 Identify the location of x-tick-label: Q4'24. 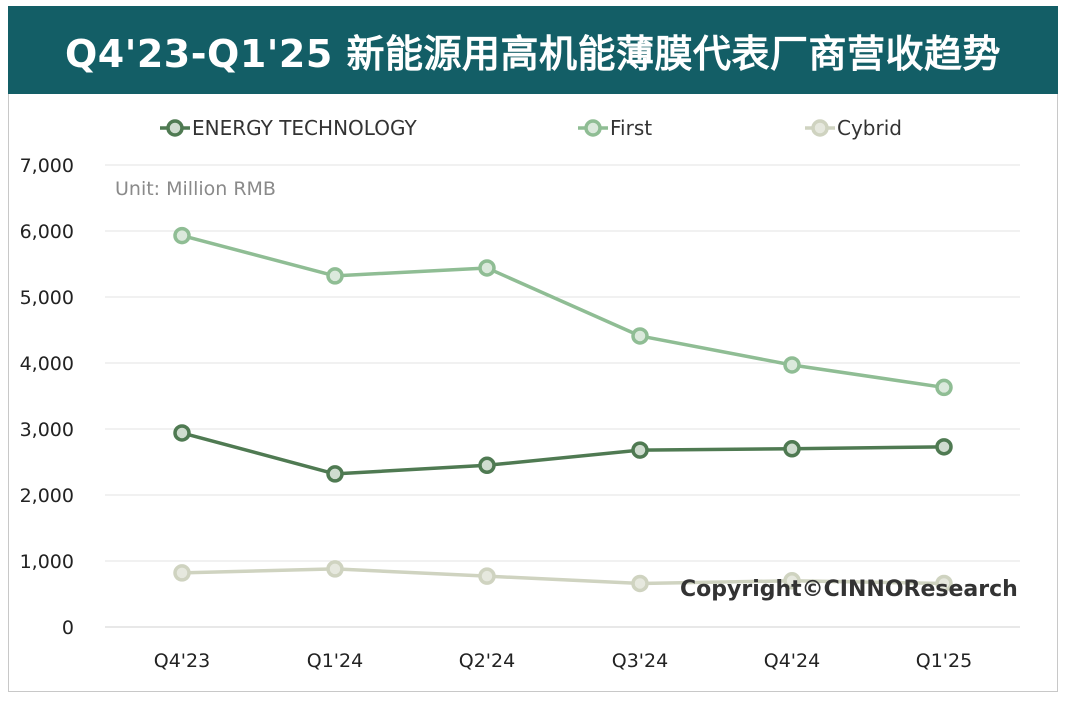
(792, 661).